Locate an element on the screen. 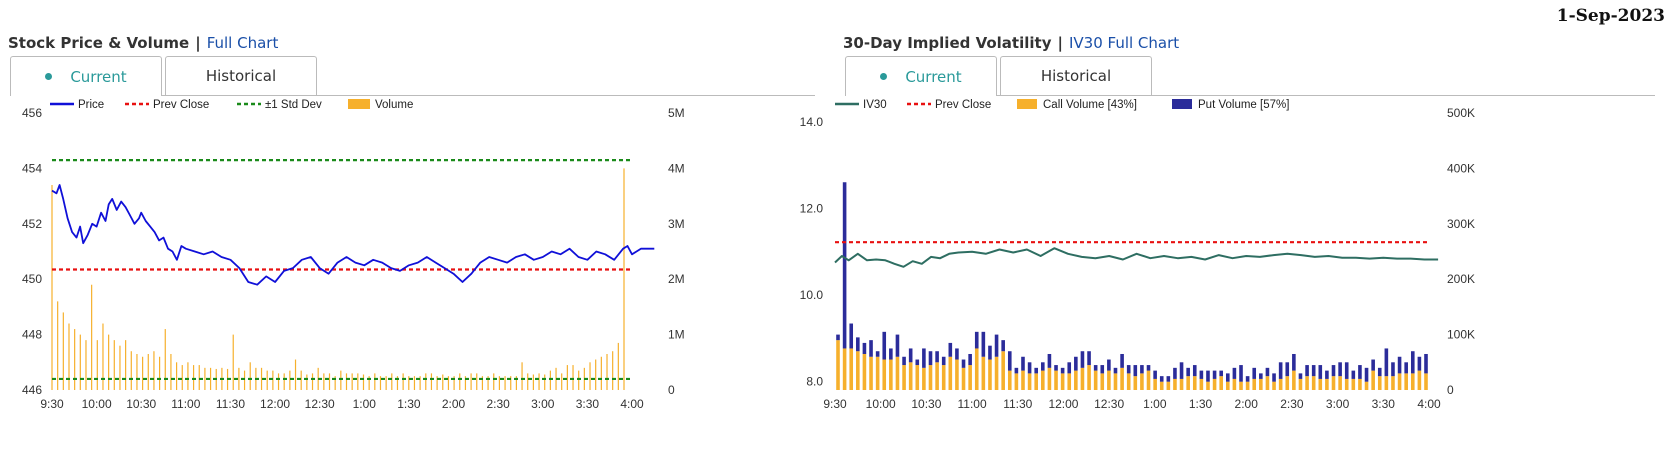 The width and height of the screenshot is (1671, 450). y2-tick-label: 3M is located at coordinates (676, 224).